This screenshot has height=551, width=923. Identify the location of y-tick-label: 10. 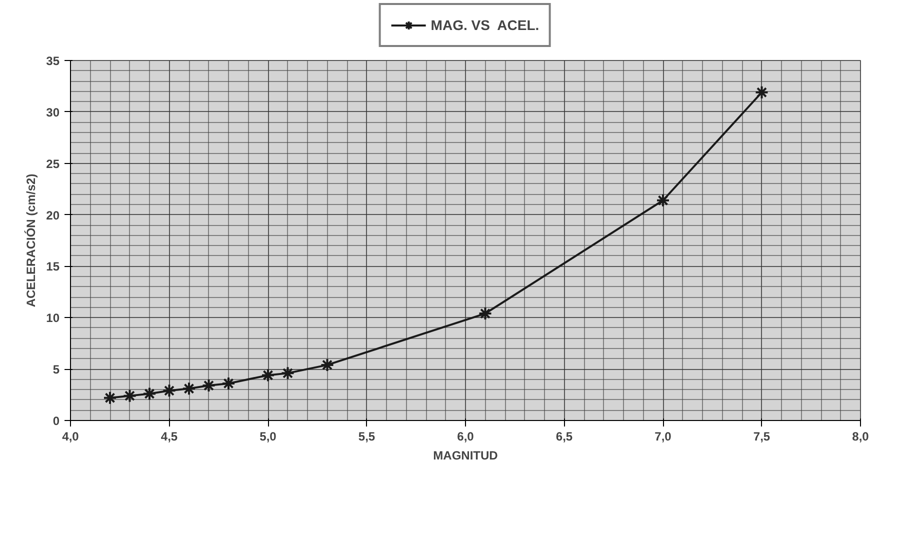
(53, 318).